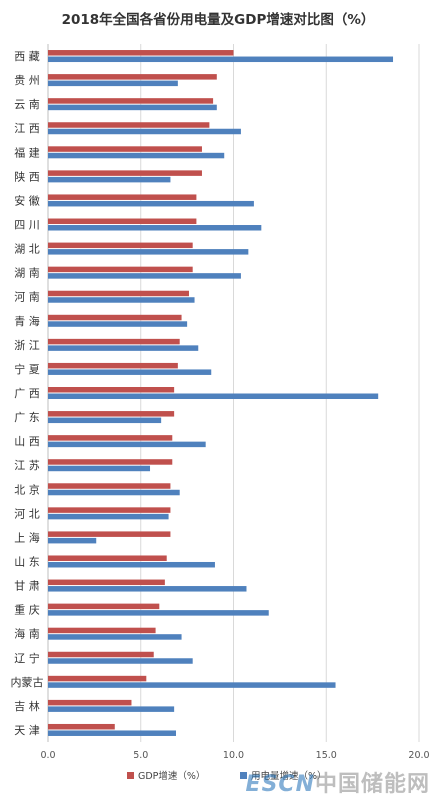  I want to click on legend-item: GDP增速（%）, so click(166, 776).